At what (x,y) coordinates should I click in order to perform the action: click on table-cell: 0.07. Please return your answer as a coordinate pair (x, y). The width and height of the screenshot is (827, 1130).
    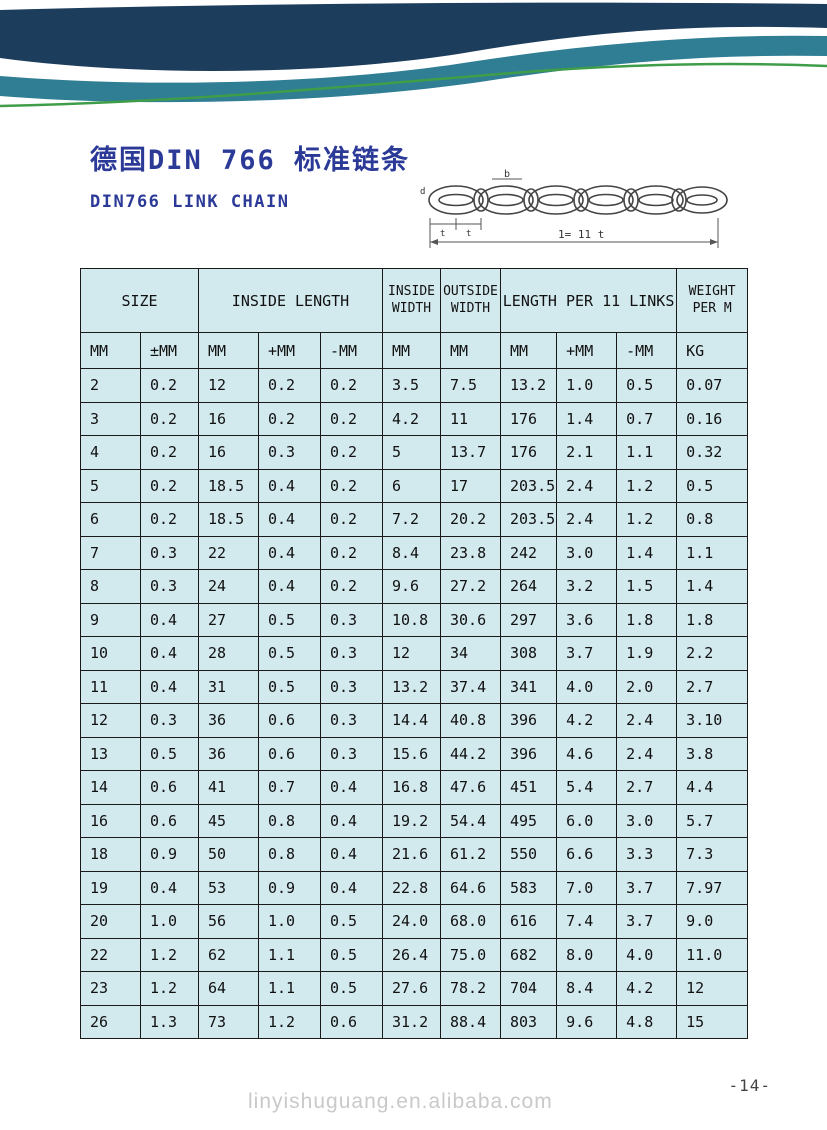
    Looking at the image, I should click on (712, 385).